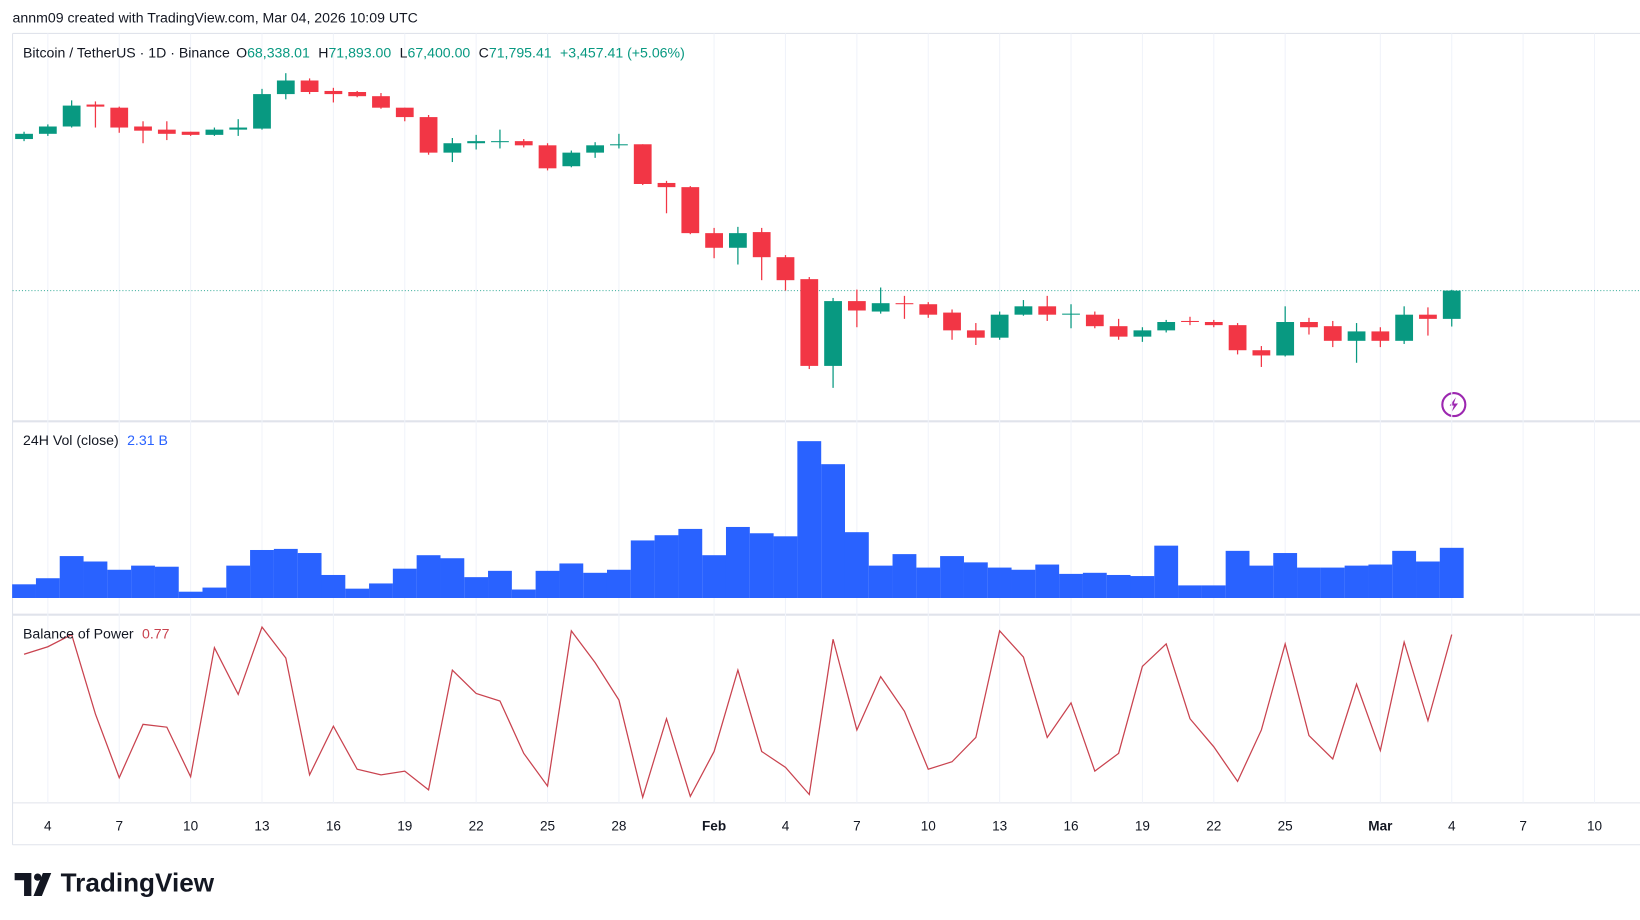  I want to click on alert-icon, so click(1454, 405).